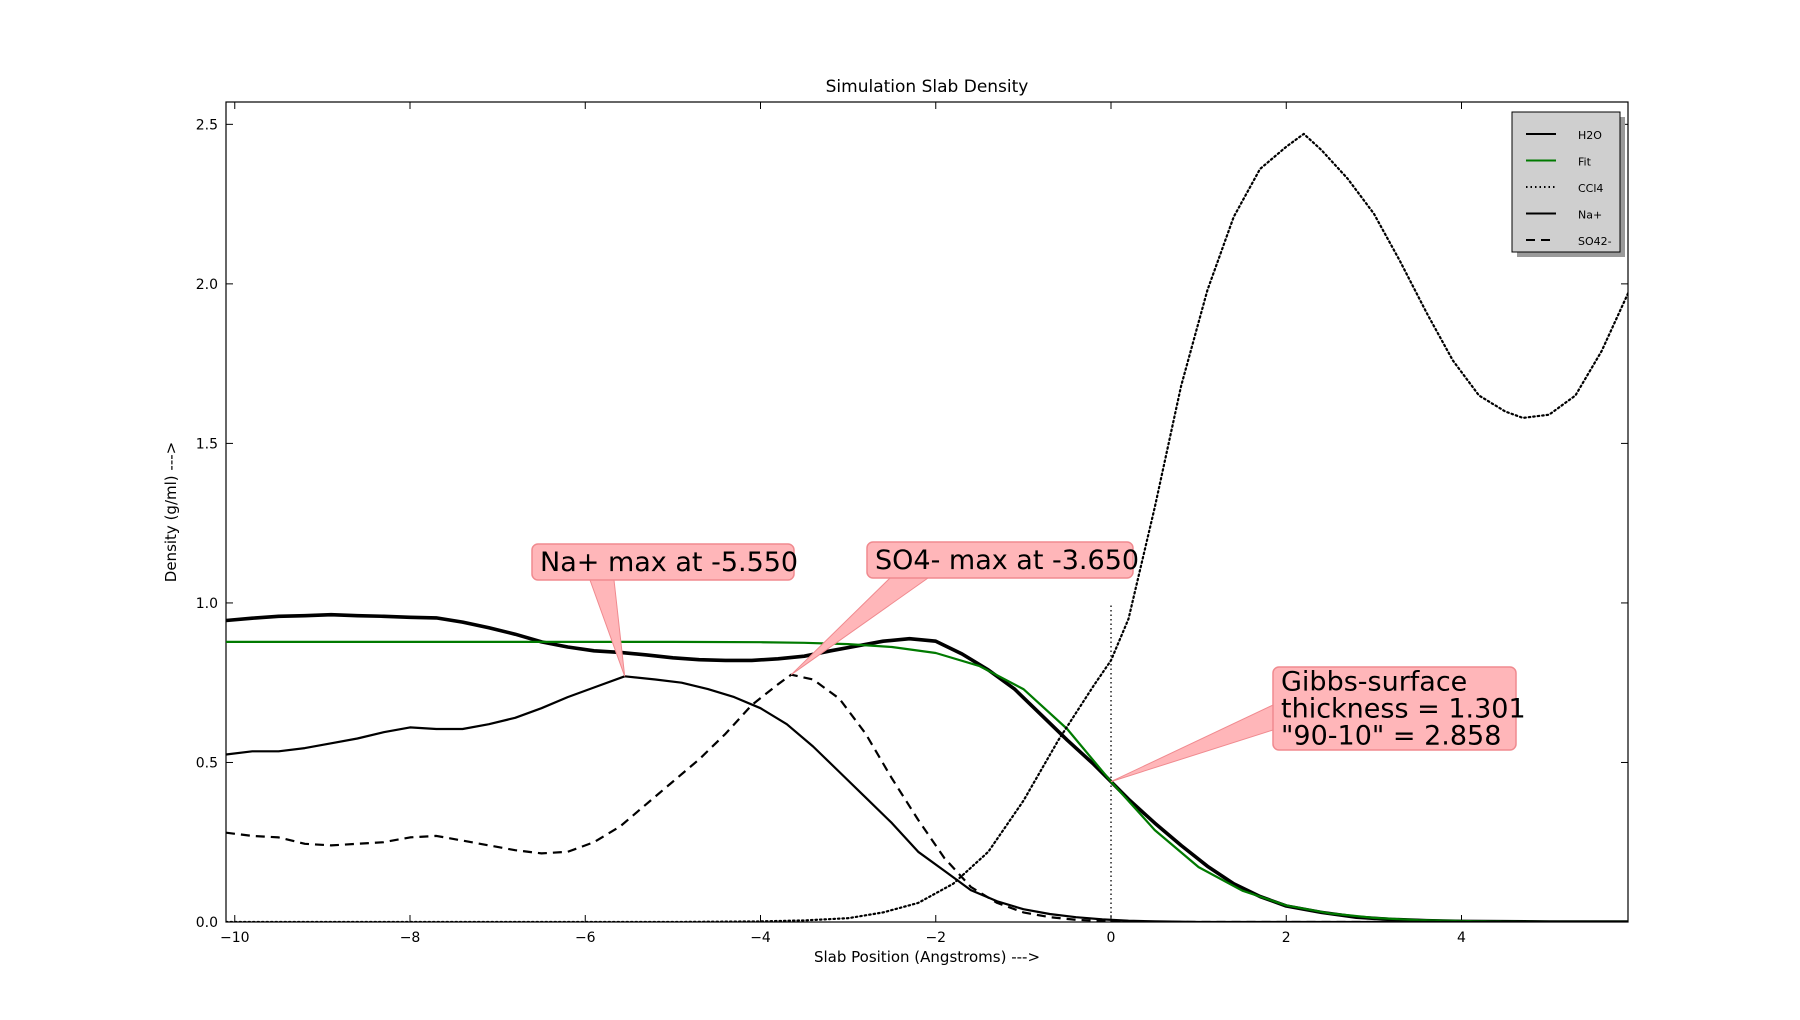  What do you see at coordinates (207, 285) in the screenshot?
I see `y-tick-label: 2.0` at bounding box center [207, 285].